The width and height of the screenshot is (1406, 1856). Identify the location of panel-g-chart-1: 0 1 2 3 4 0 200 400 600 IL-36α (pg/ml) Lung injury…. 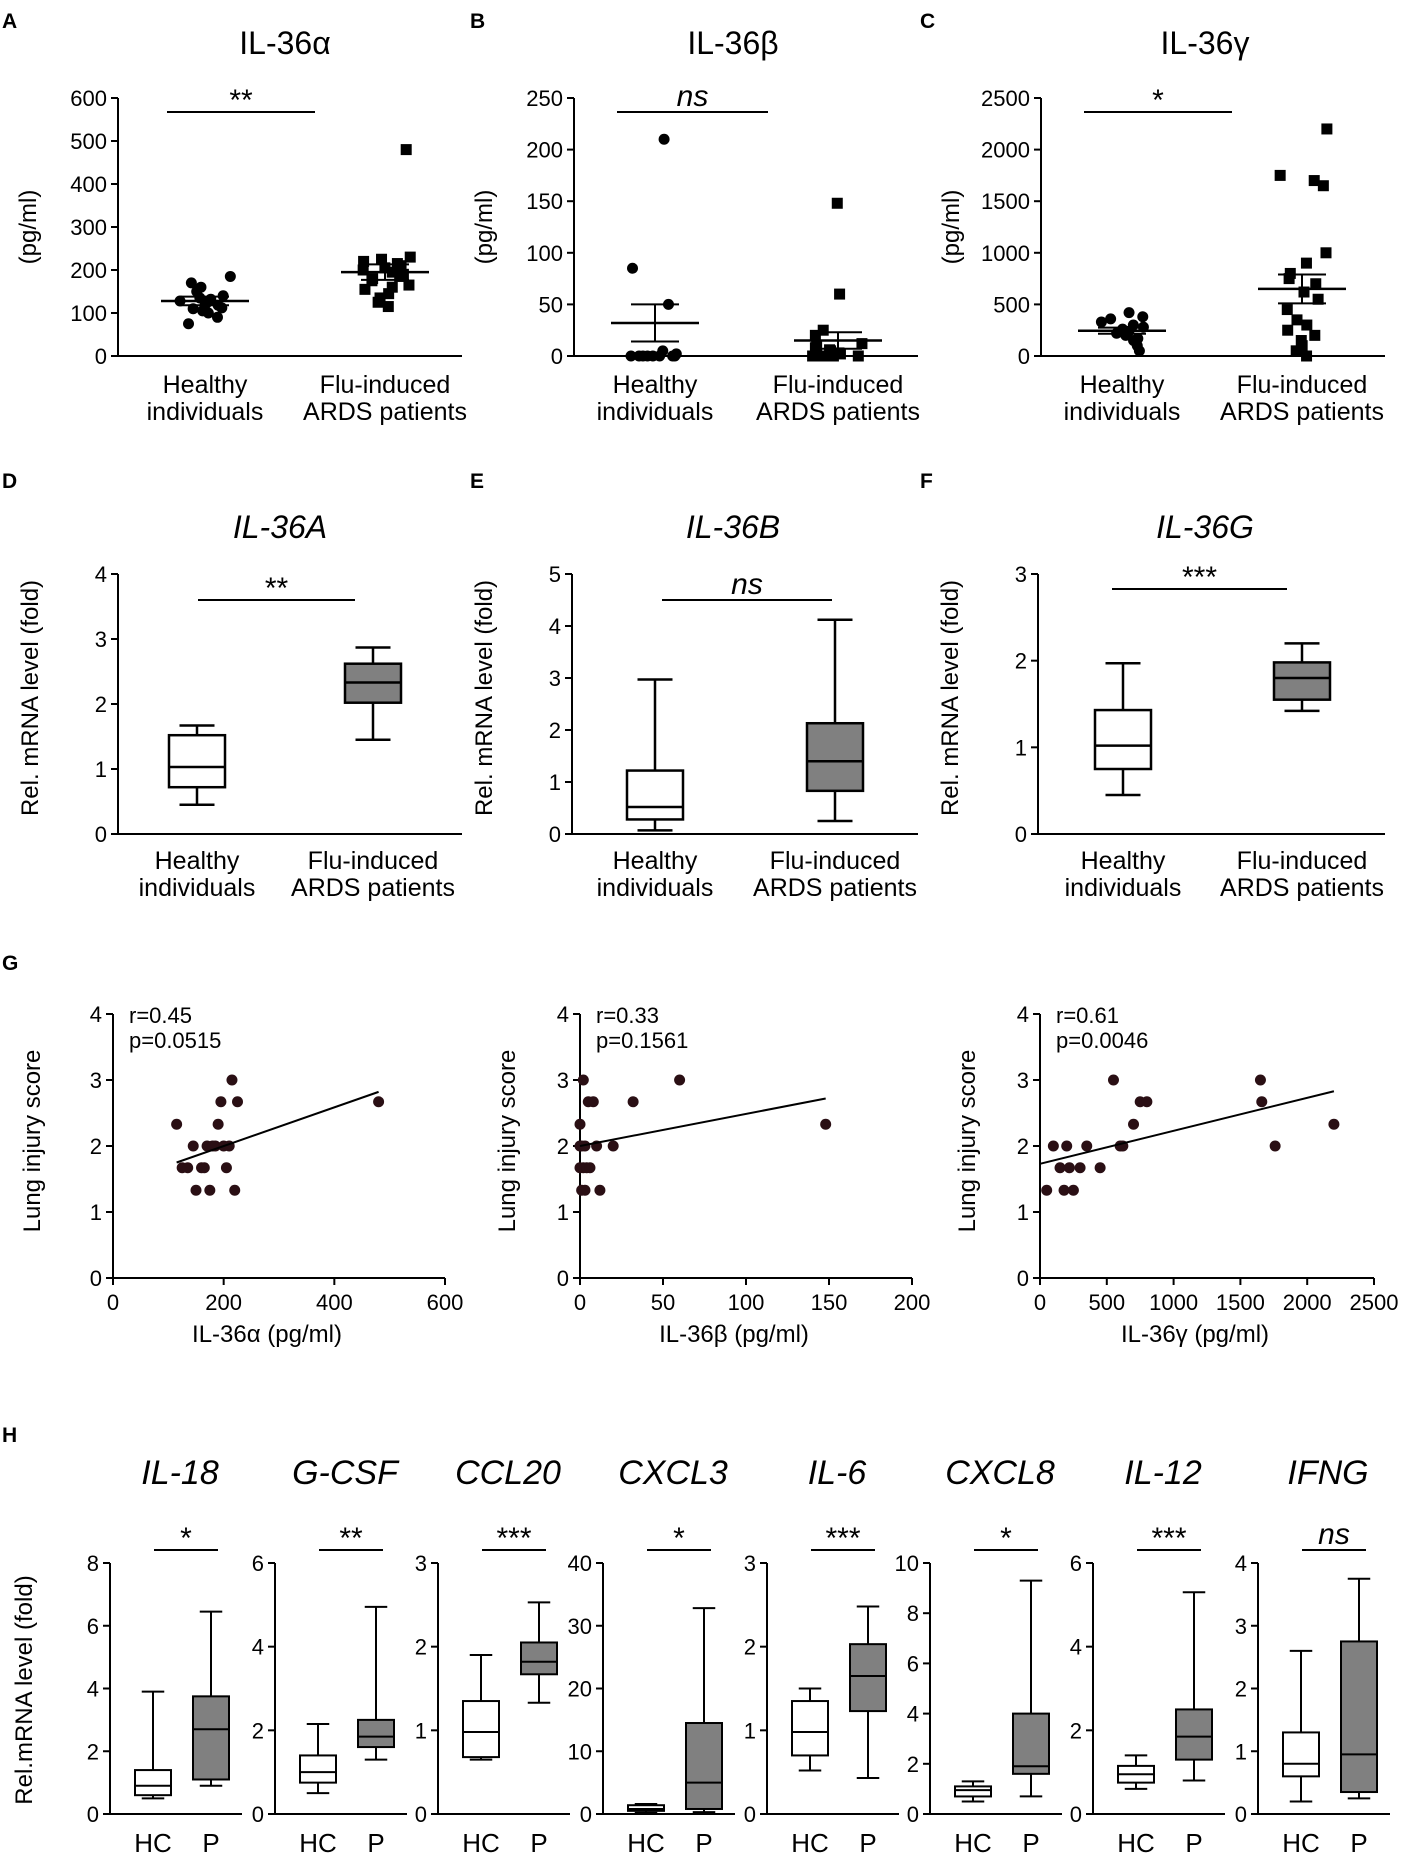
(241, 1175).